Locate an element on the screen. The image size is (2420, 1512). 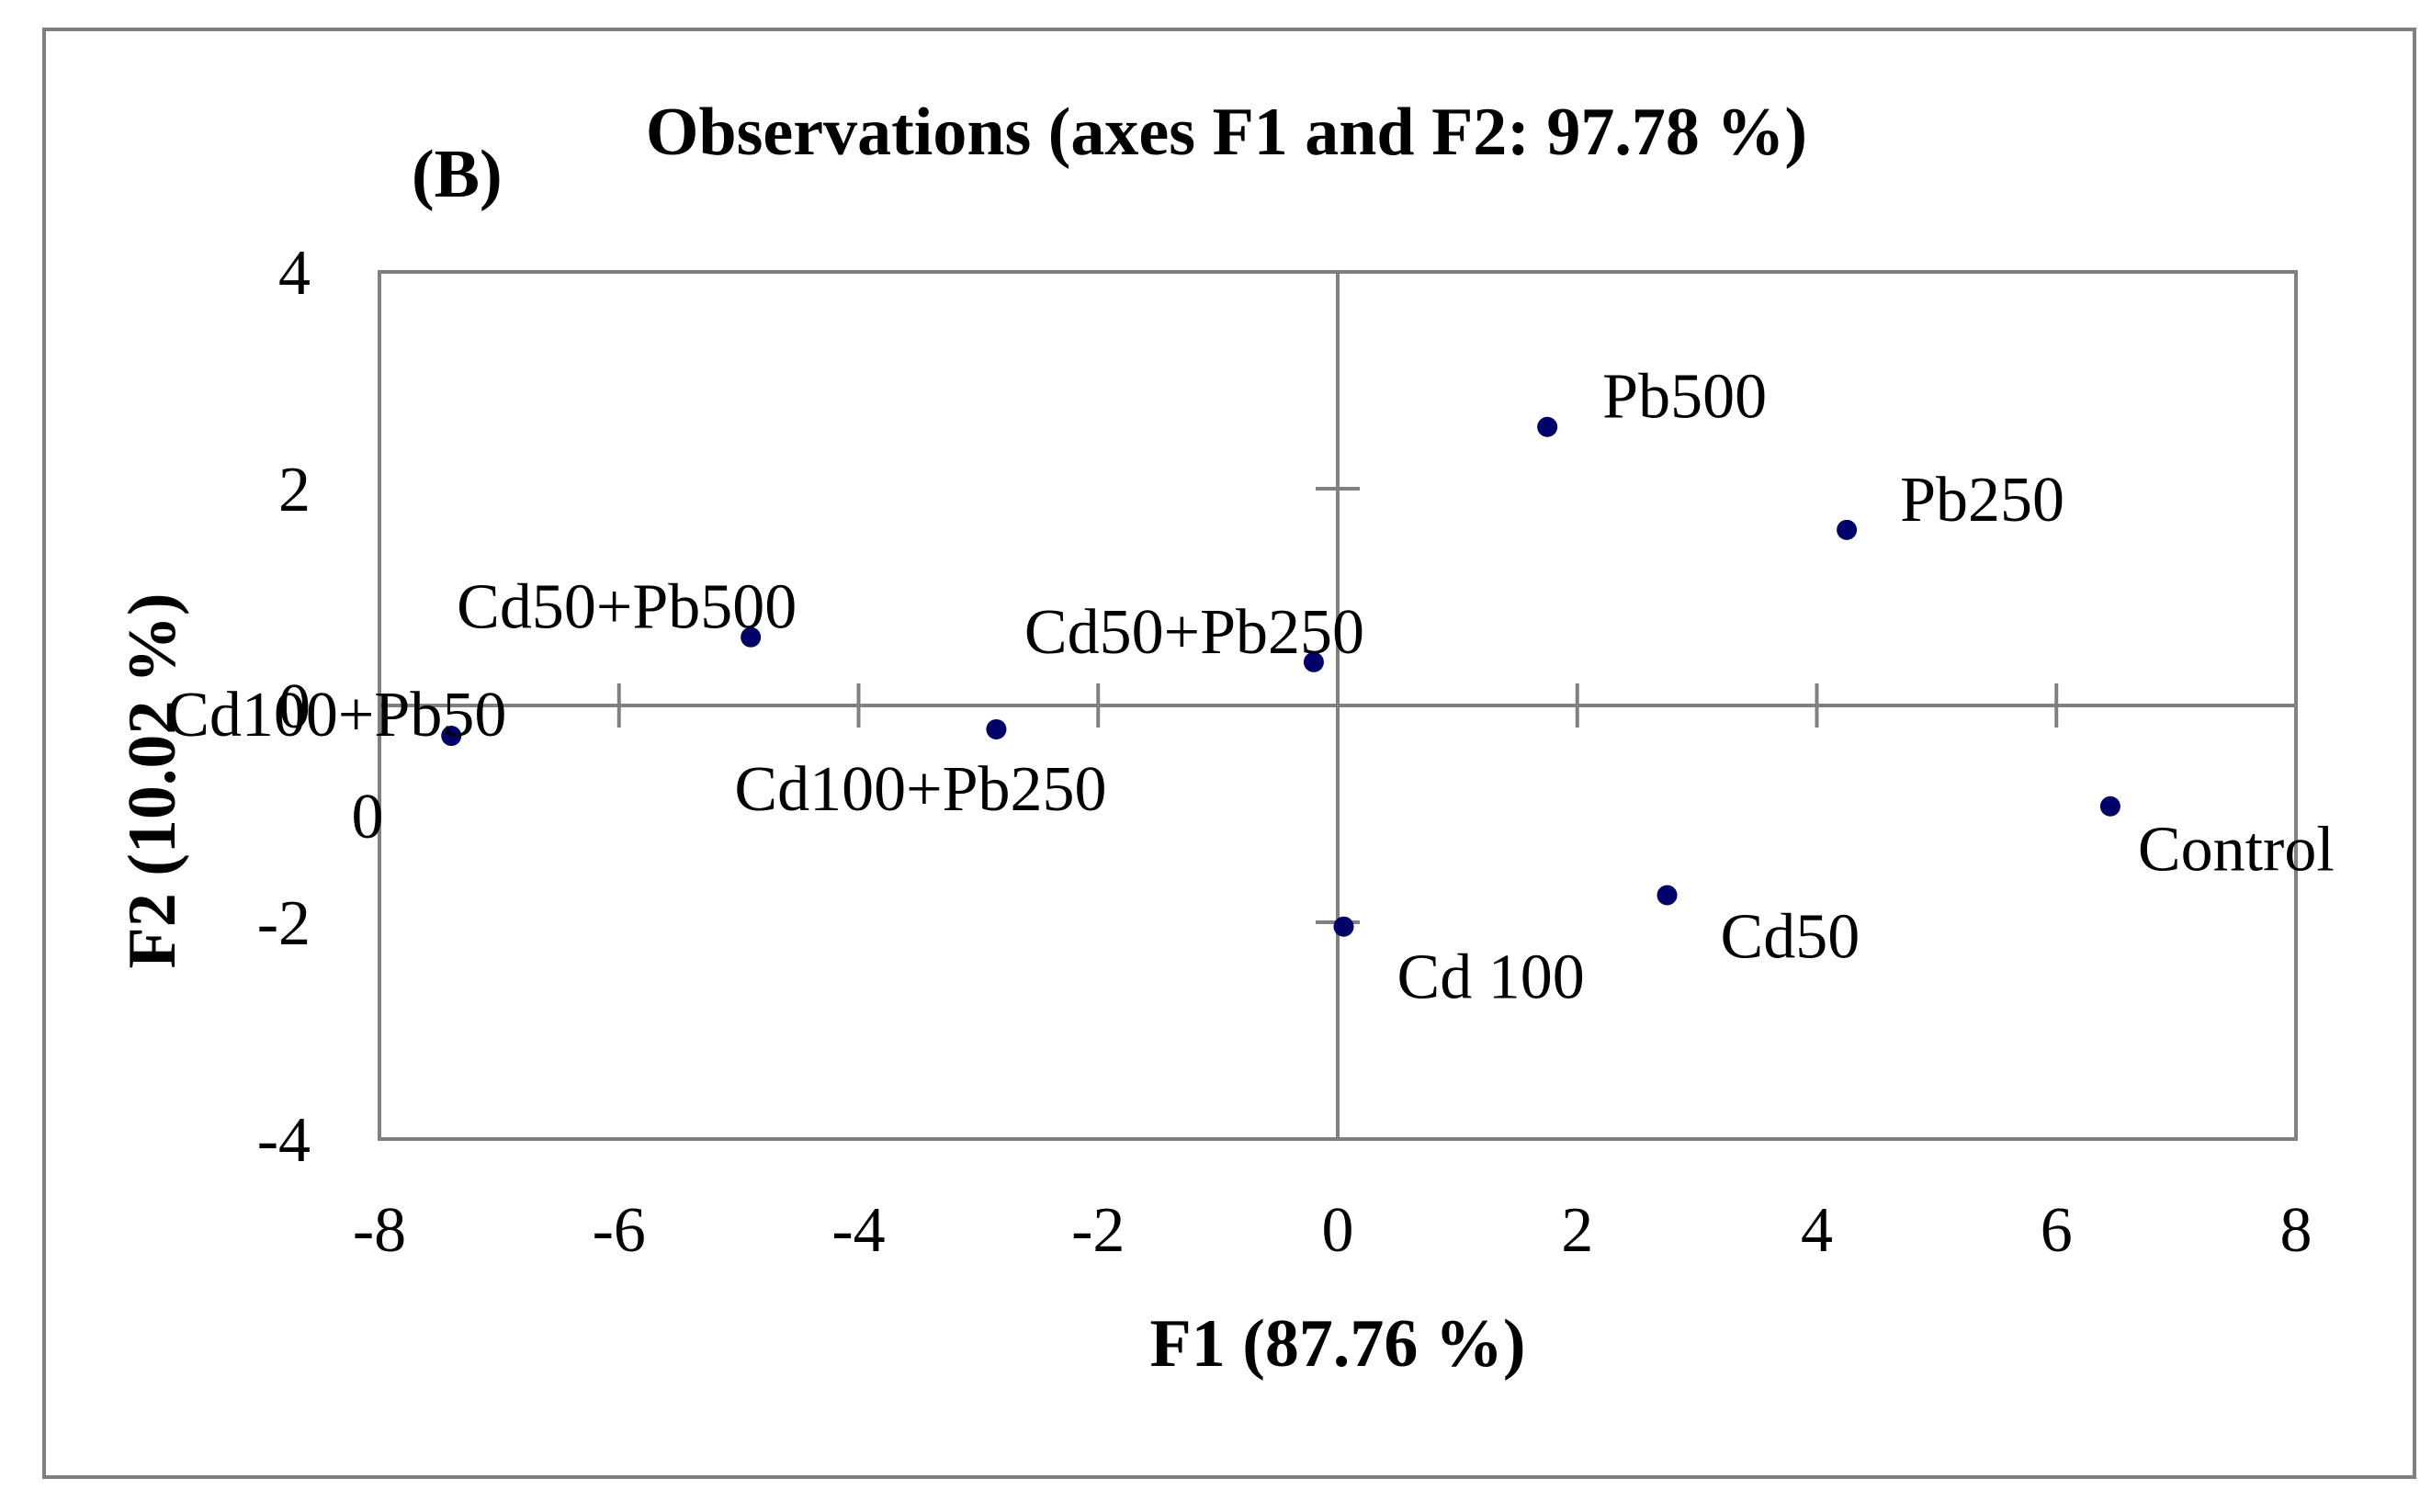
point-label: Cd100+Pb250 is located at coordinates (920, 789).